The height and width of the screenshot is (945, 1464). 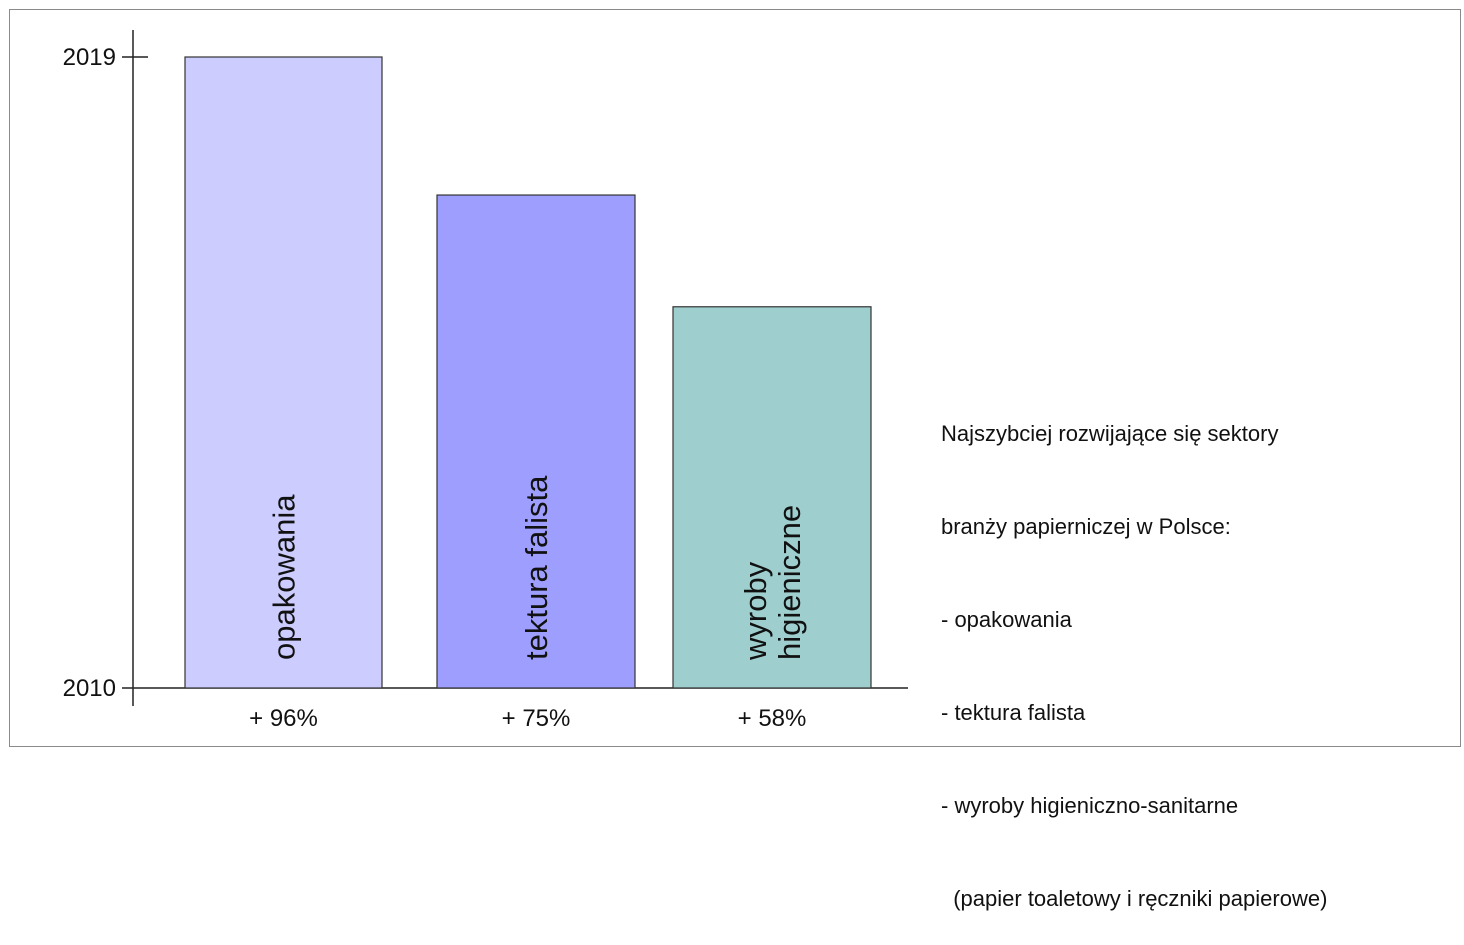 What do you see at coordinates (755, 611) in the screenshot?
I see `bar-category-label: wyroby` at bounding box center [755, 611].